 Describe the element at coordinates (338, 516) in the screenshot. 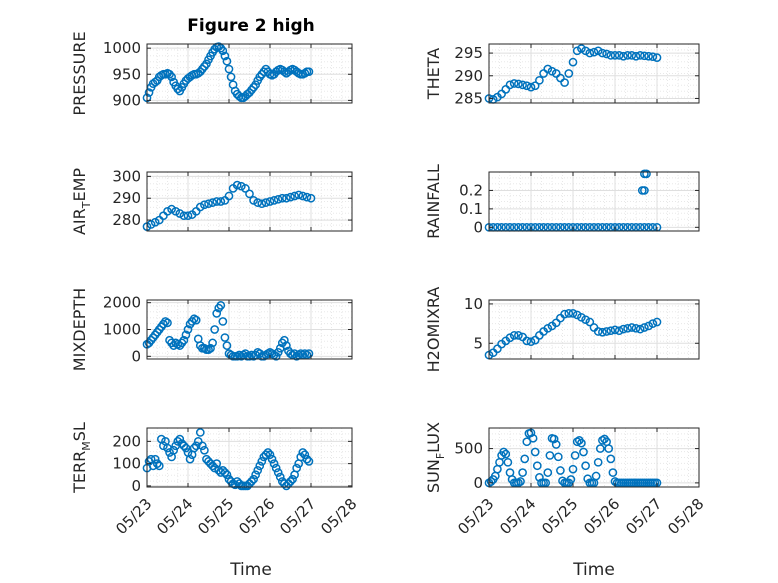

I see `x-tick-label: 05/28` at that location.